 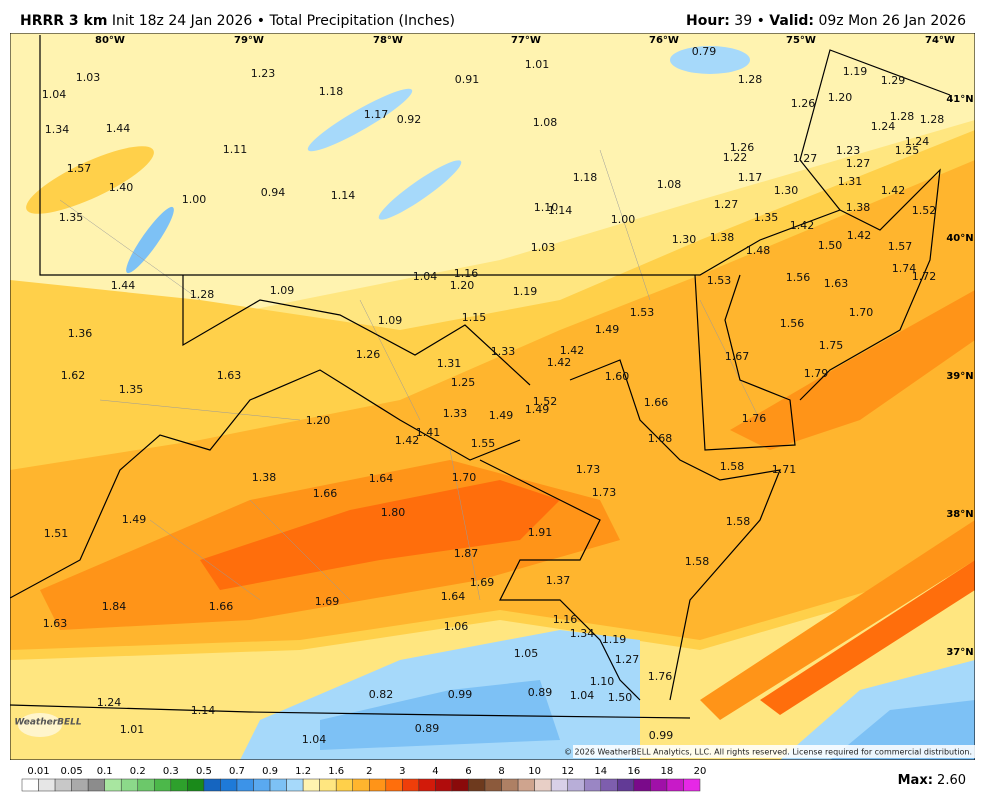 I want to click on station-value: 1.04, so click(x=425, y=276).